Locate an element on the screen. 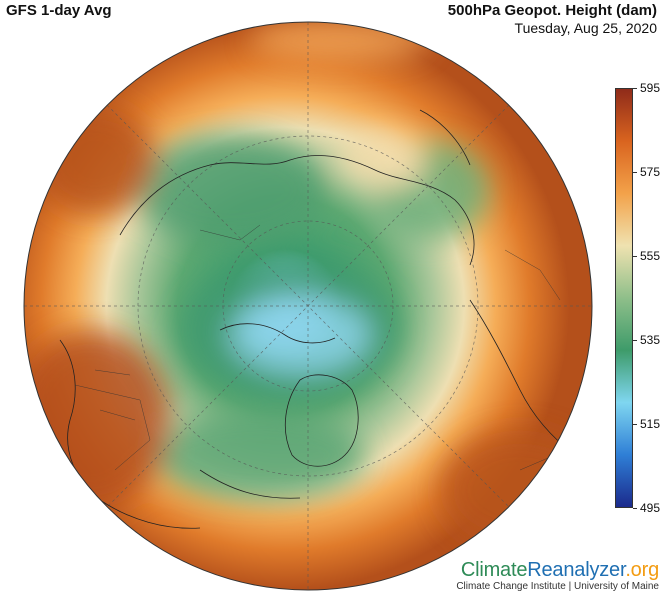  logo-part-climate: Climate is located at coordinates (494, 570).